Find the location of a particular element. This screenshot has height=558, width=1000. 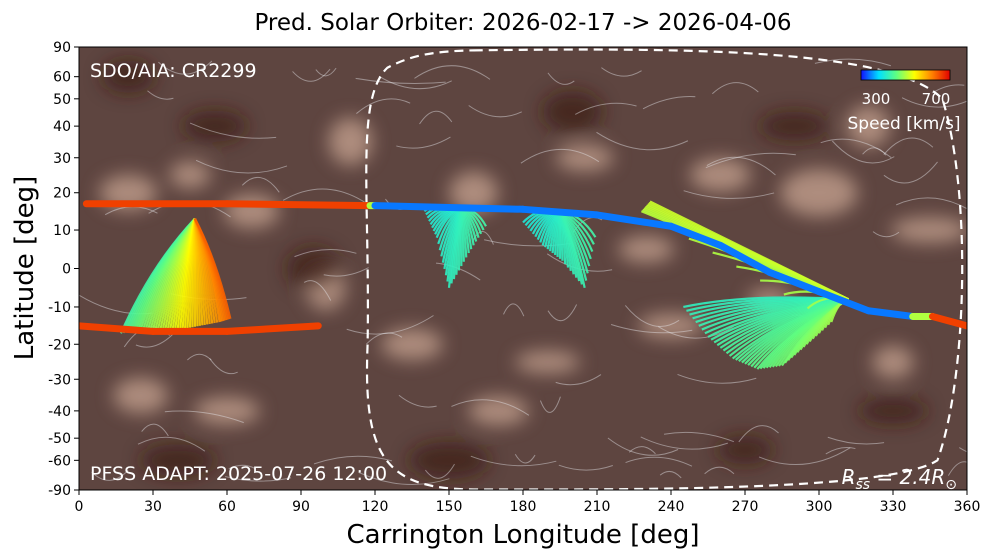

x-tick-label: 60 is located at coordinates (227, 507).